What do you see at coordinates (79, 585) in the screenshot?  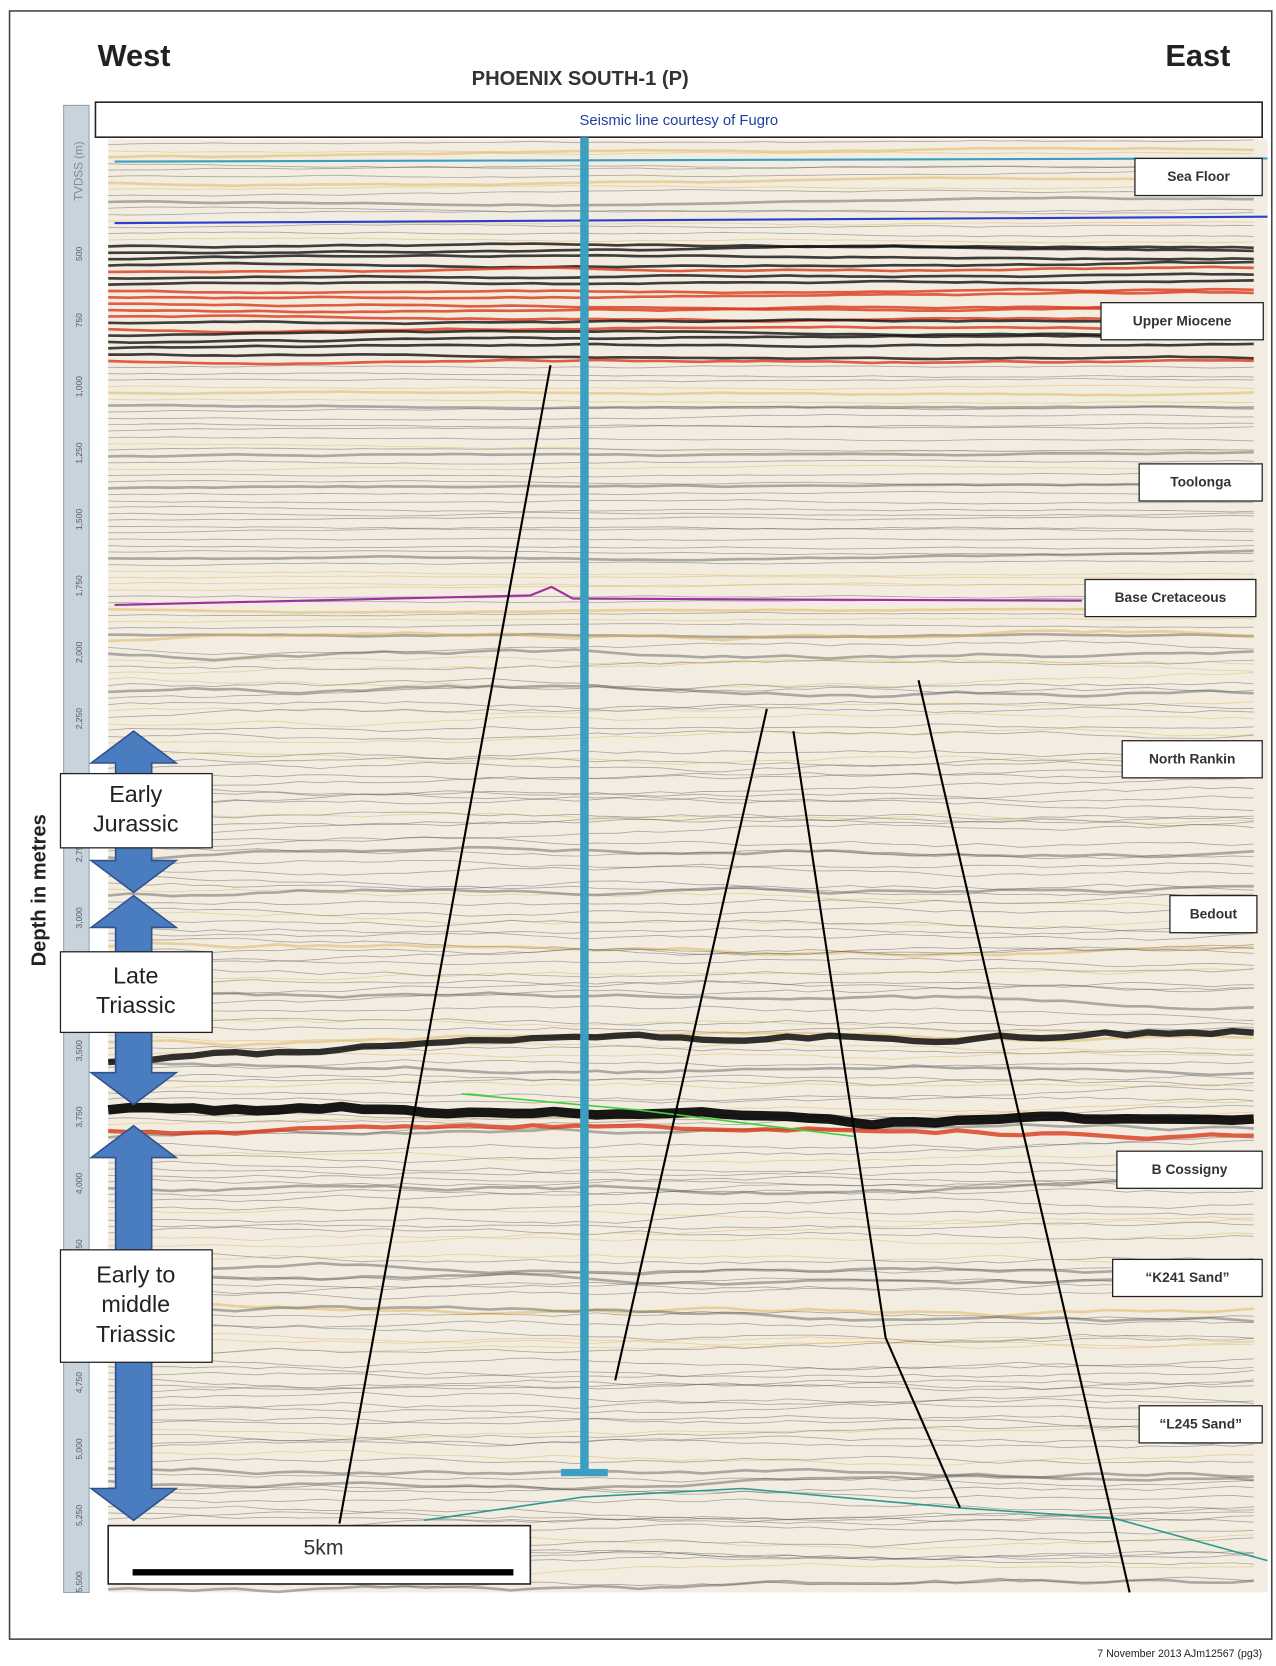 I see `depth-tick-label: 1,750` at bounding box center [79, 585].